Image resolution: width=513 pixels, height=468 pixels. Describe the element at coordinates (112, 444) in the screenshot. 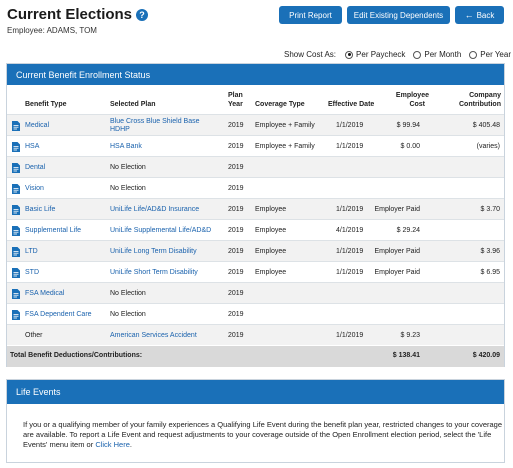

I see `click-here-link: Click Here` at that location.